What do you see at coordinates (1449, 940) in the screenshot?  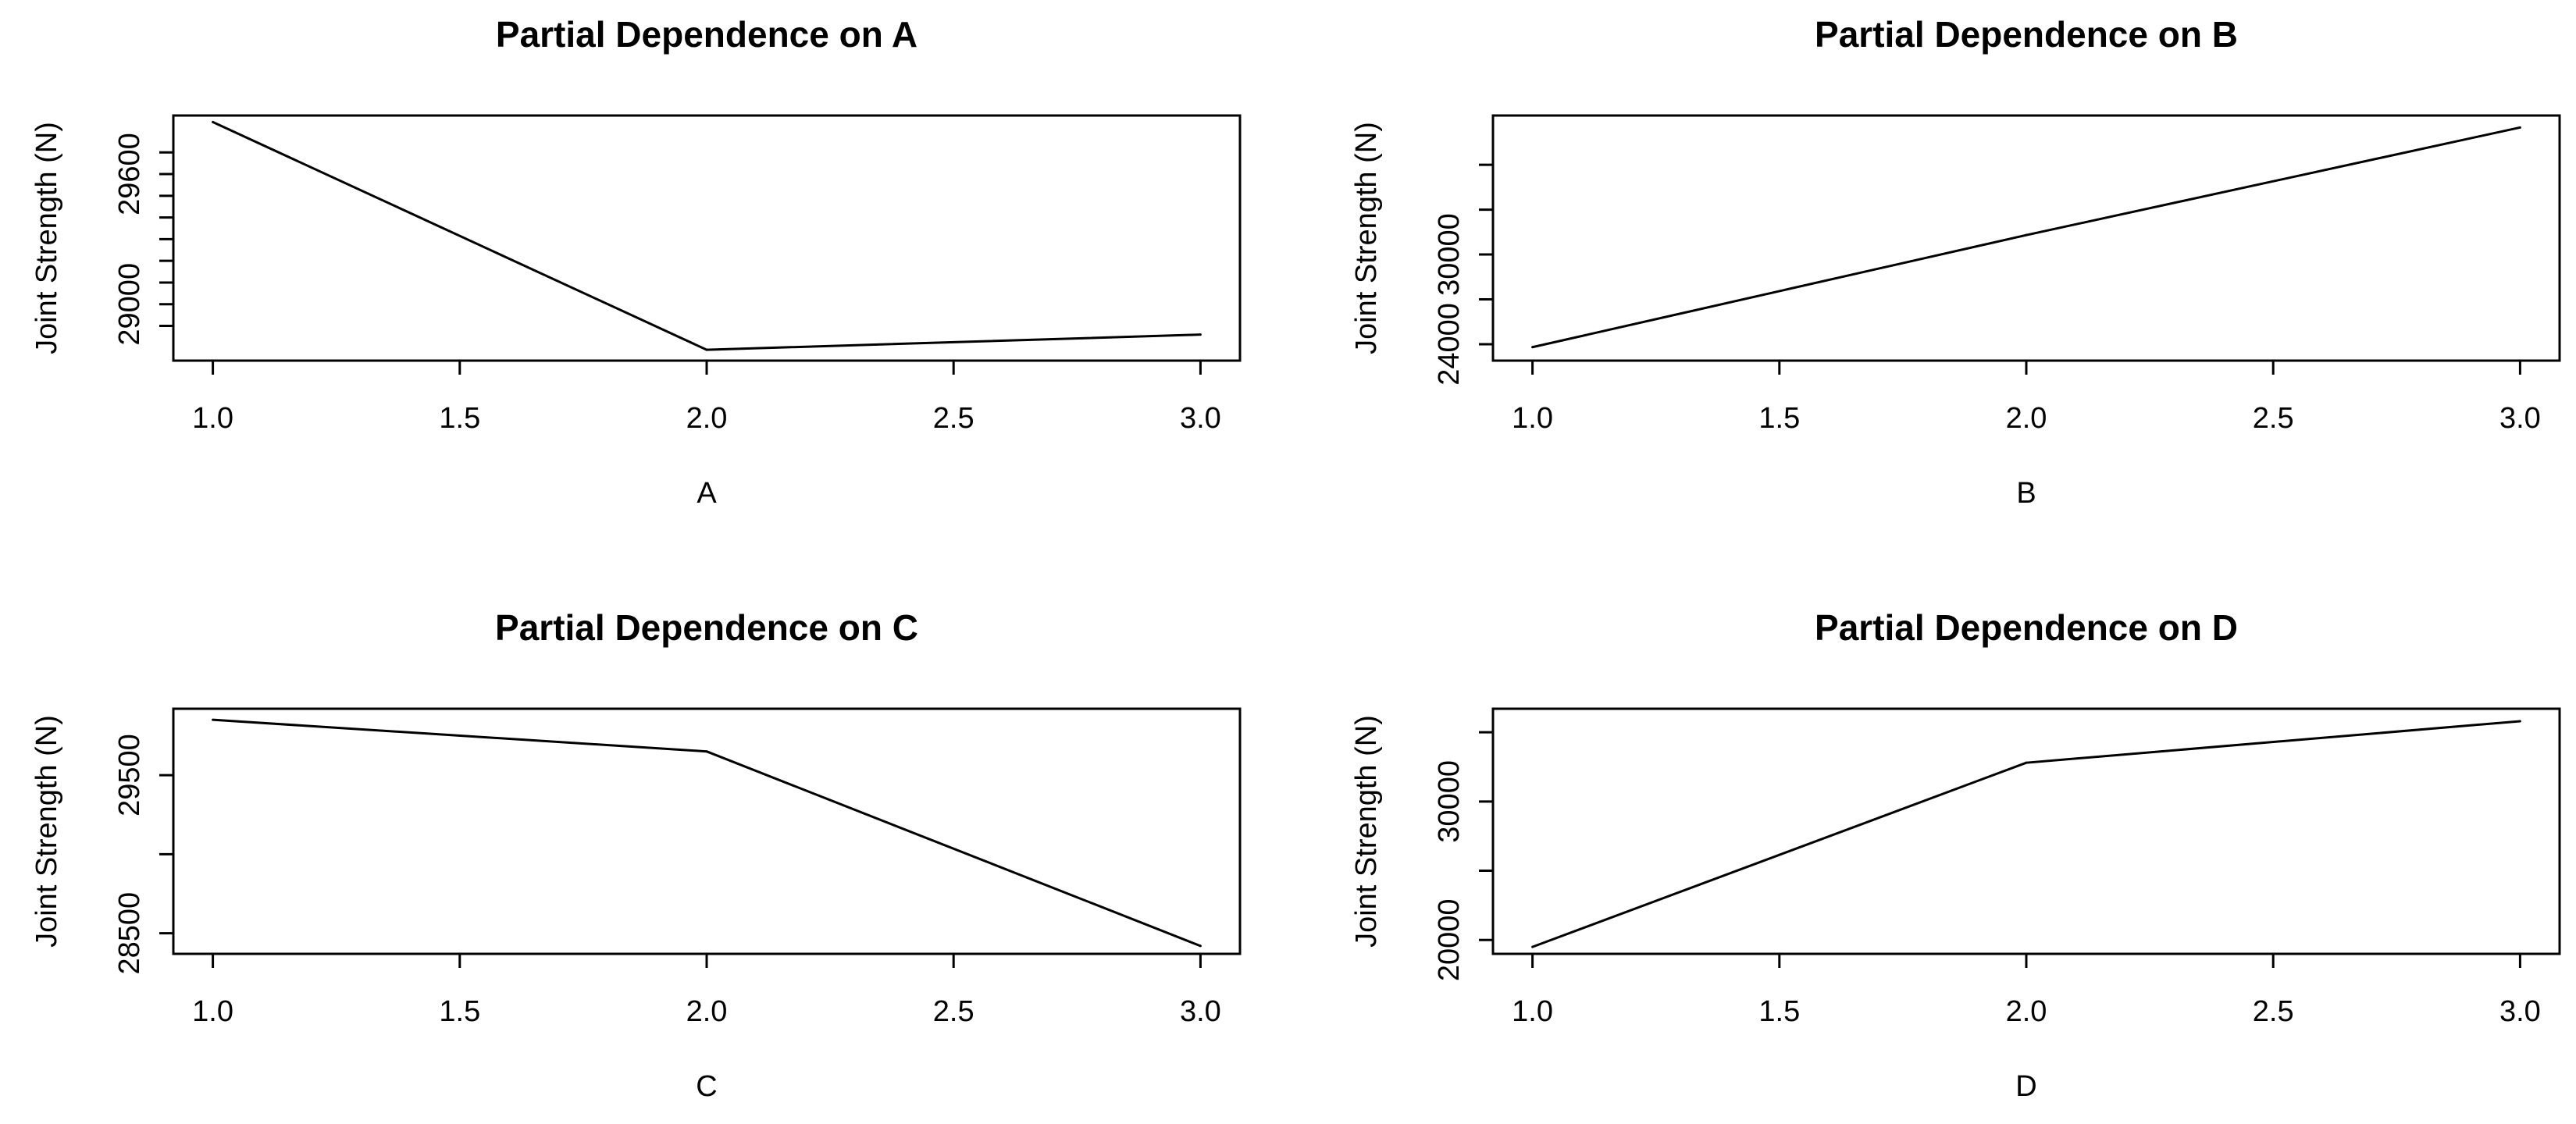 I see `y-tick-label: 20000` at bounding box center [1449, 940].